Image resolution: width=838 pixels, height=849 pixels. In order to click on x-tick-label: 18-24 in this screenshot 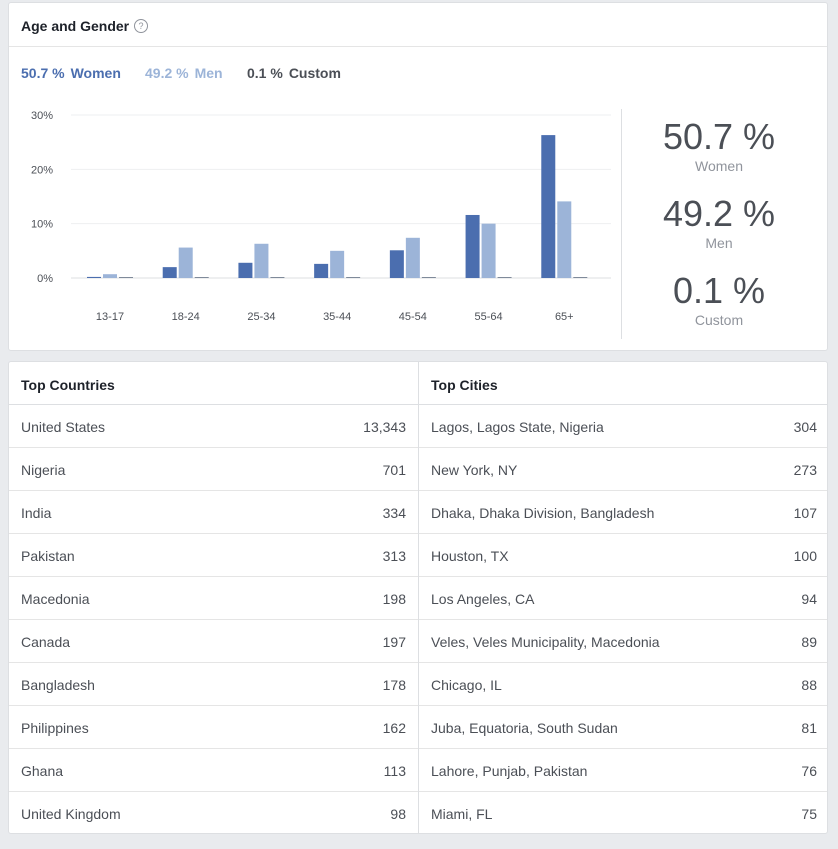, I will do `click(186, 317)`.